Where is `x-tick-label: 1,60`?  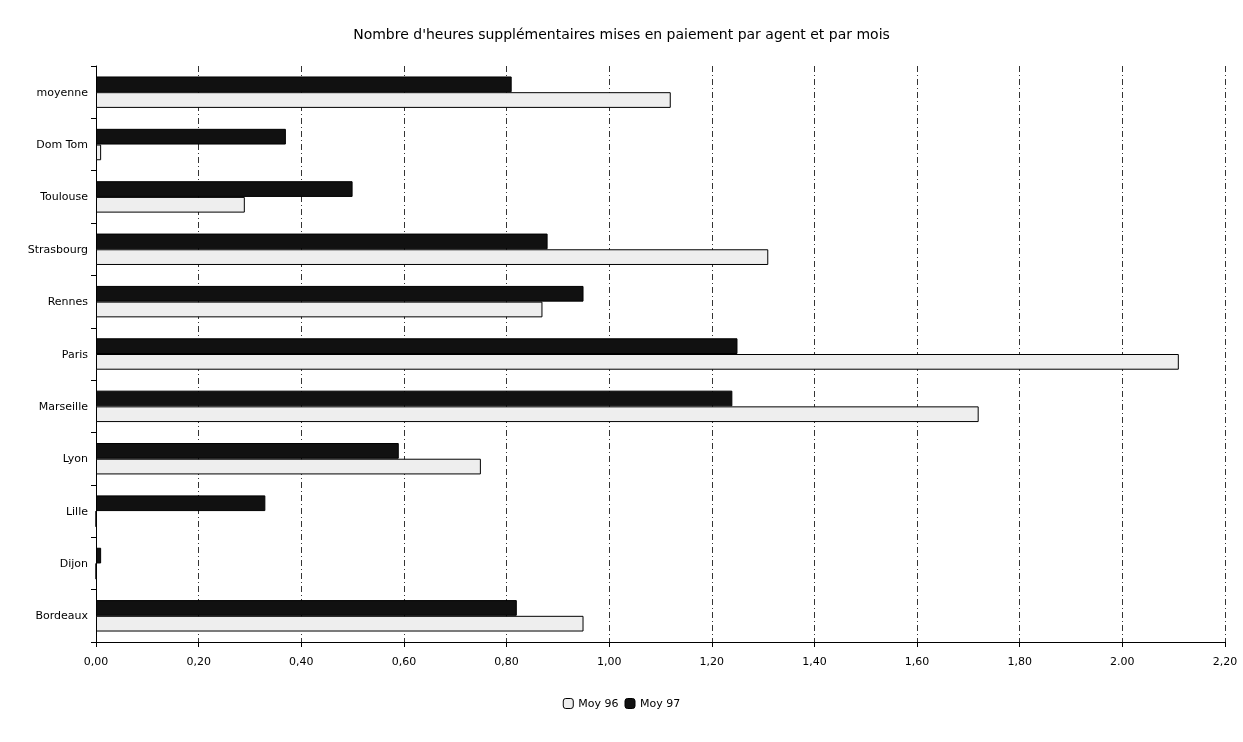
x-tick-label: 1,60 is located at coordinates (917, 661).